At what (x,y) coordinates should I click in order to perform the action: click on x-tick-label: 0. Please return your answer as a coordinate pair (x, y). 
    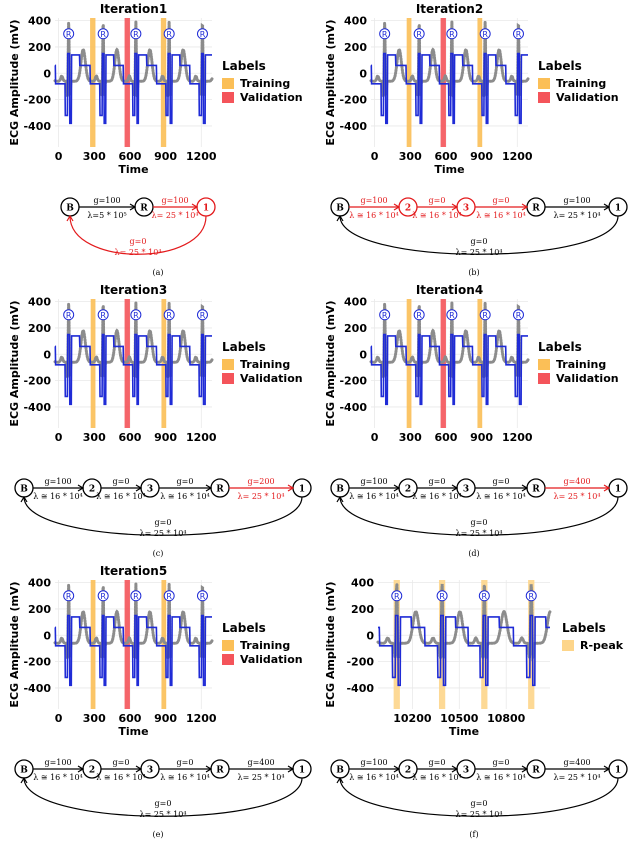
    Looking at the image, I should click on (59, 718).